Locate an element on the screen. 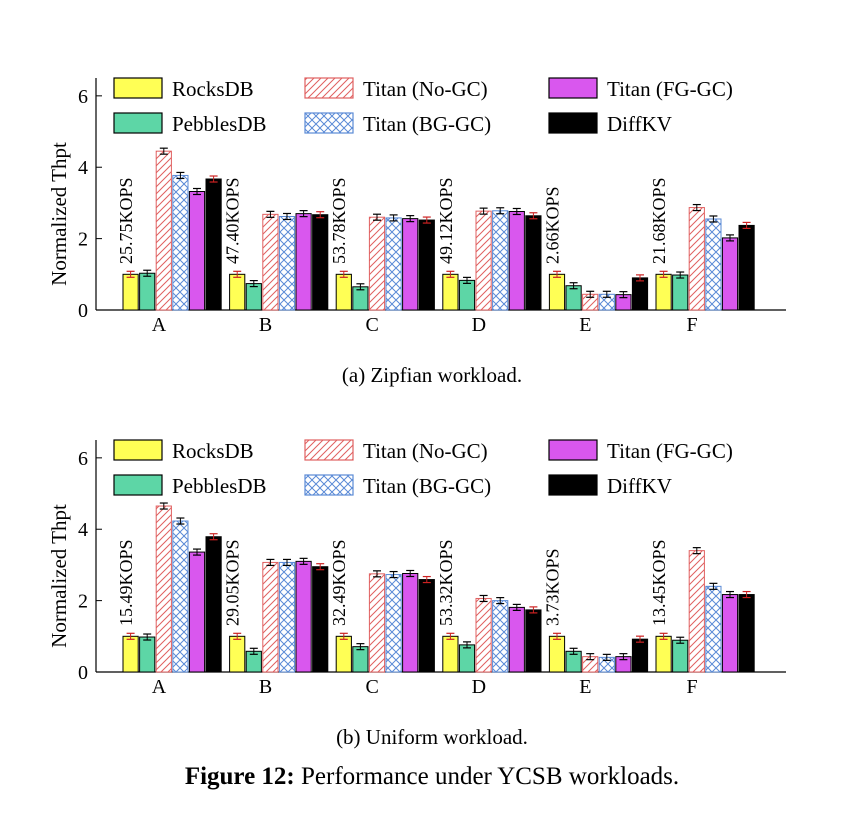 This screenshot has height=825, width=864. bar-group-f is located at coordinates (705, 257).